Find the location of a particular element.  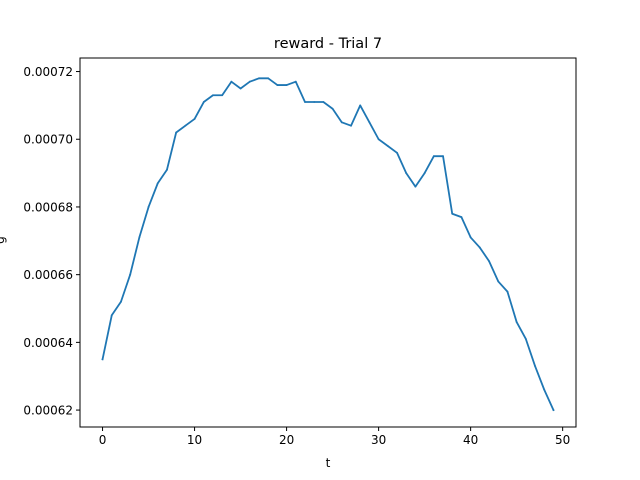

y-tick-label: 0.00066 is located at coordinates (48, 275).